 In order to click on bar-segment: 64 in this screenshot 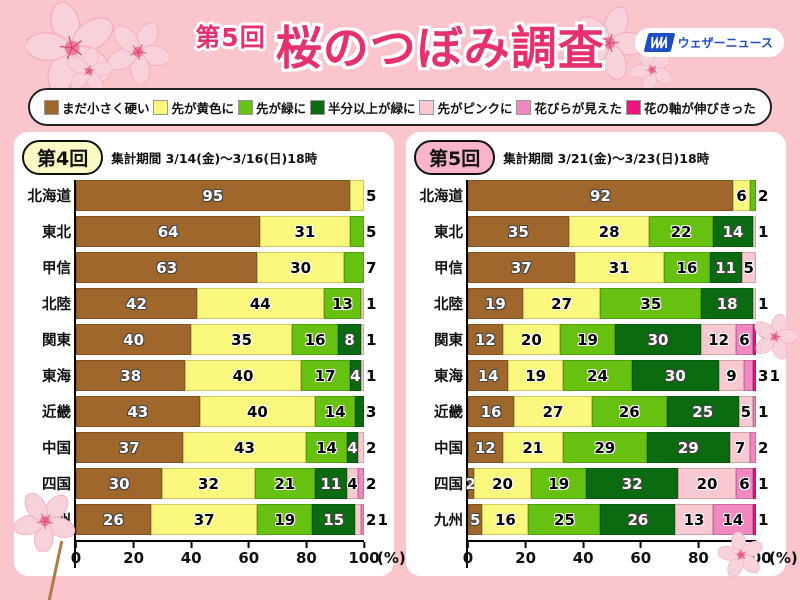, I will do `click(168, 231)`.